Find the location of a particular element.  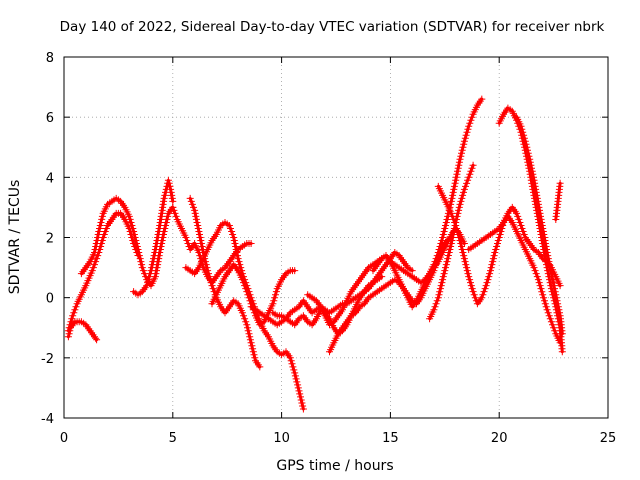

x-tick-label: 0 is located at coordinates (64, 438).